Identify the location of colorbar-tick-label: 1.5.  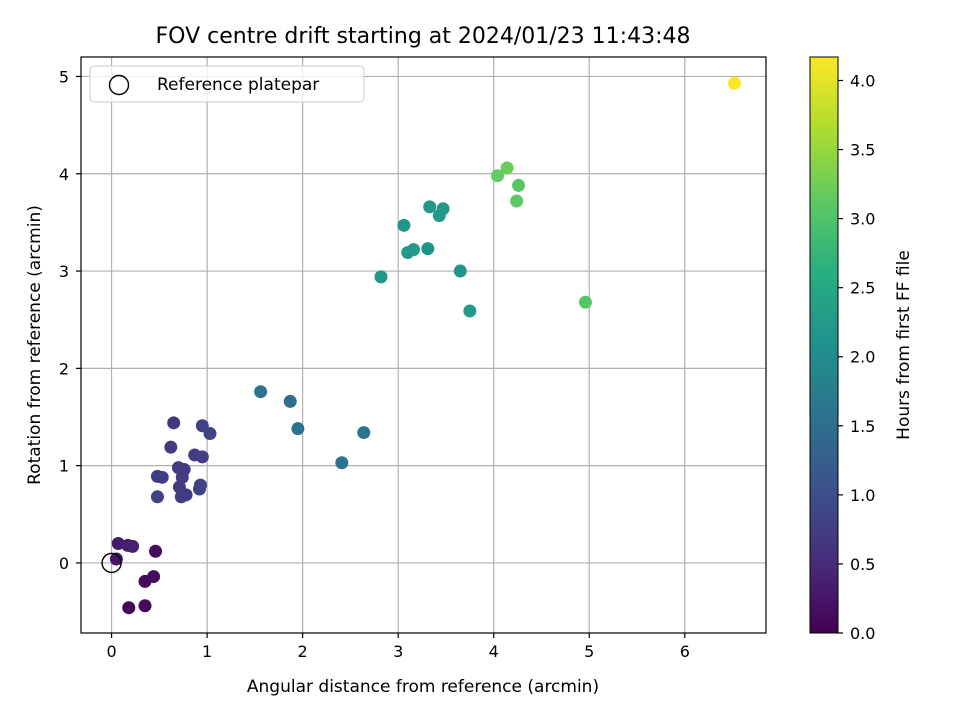
(862, 426).